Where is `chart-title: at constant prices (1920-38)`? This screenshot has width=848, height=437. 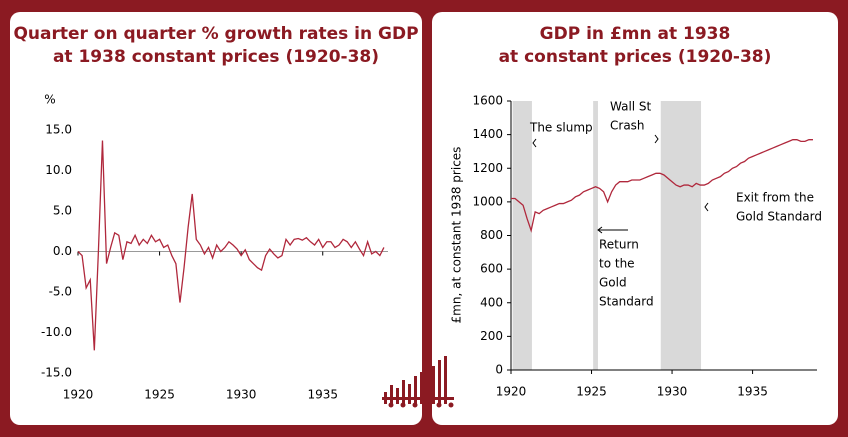 chart-title: at constant prices (1920-38) is located at coordinates (635, 57).